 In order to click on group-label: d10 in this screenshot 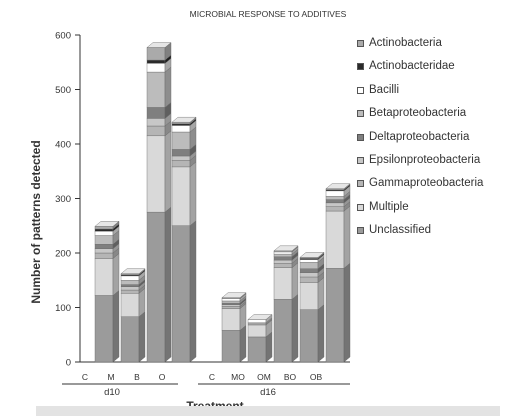, I will do `click(112, 392)`.